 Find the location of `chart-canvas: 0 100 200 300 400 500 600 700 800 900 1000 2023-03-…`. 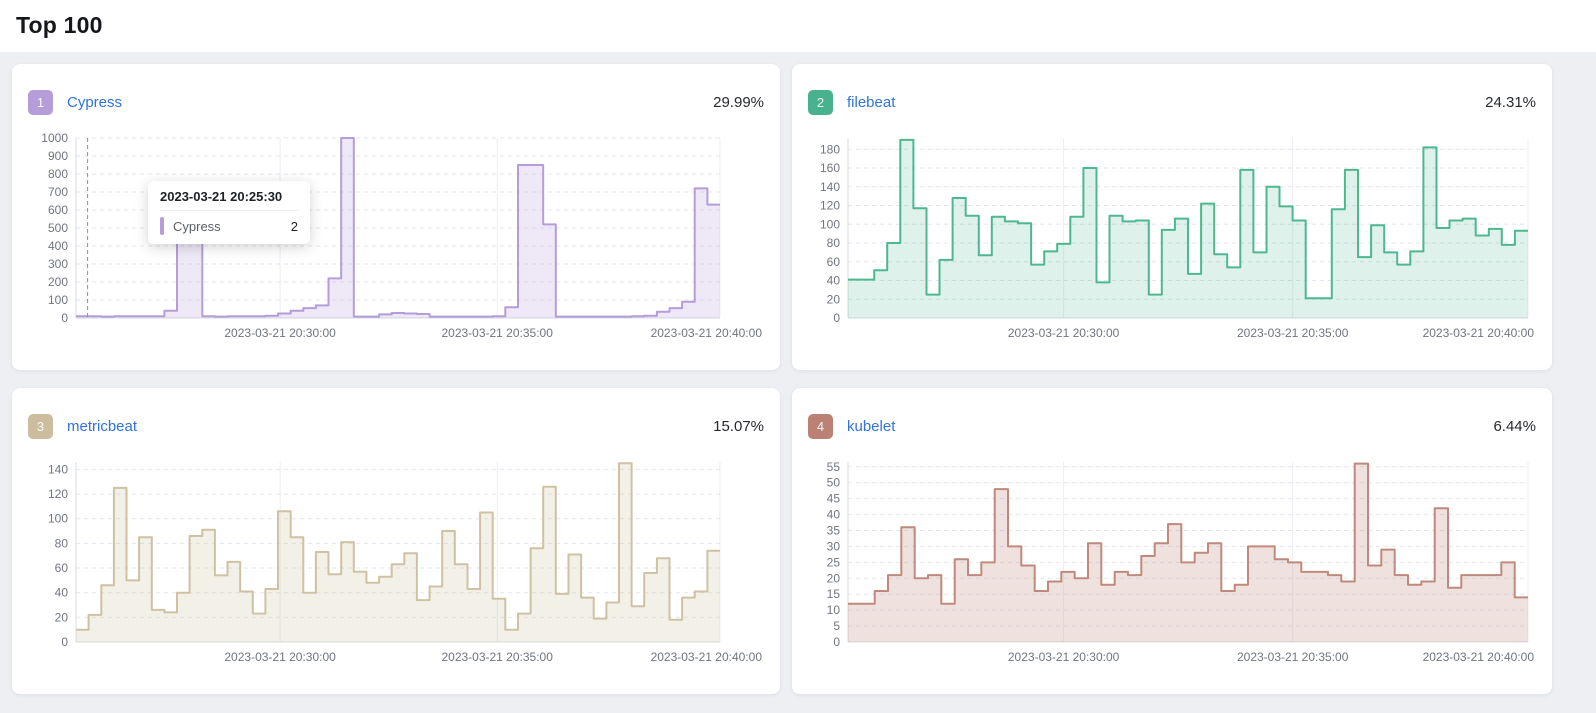

chart-canvas: 0 100 200 300 400 500 600 700 800 900 1000 2023-03-… is located at coordinates (402, 235).